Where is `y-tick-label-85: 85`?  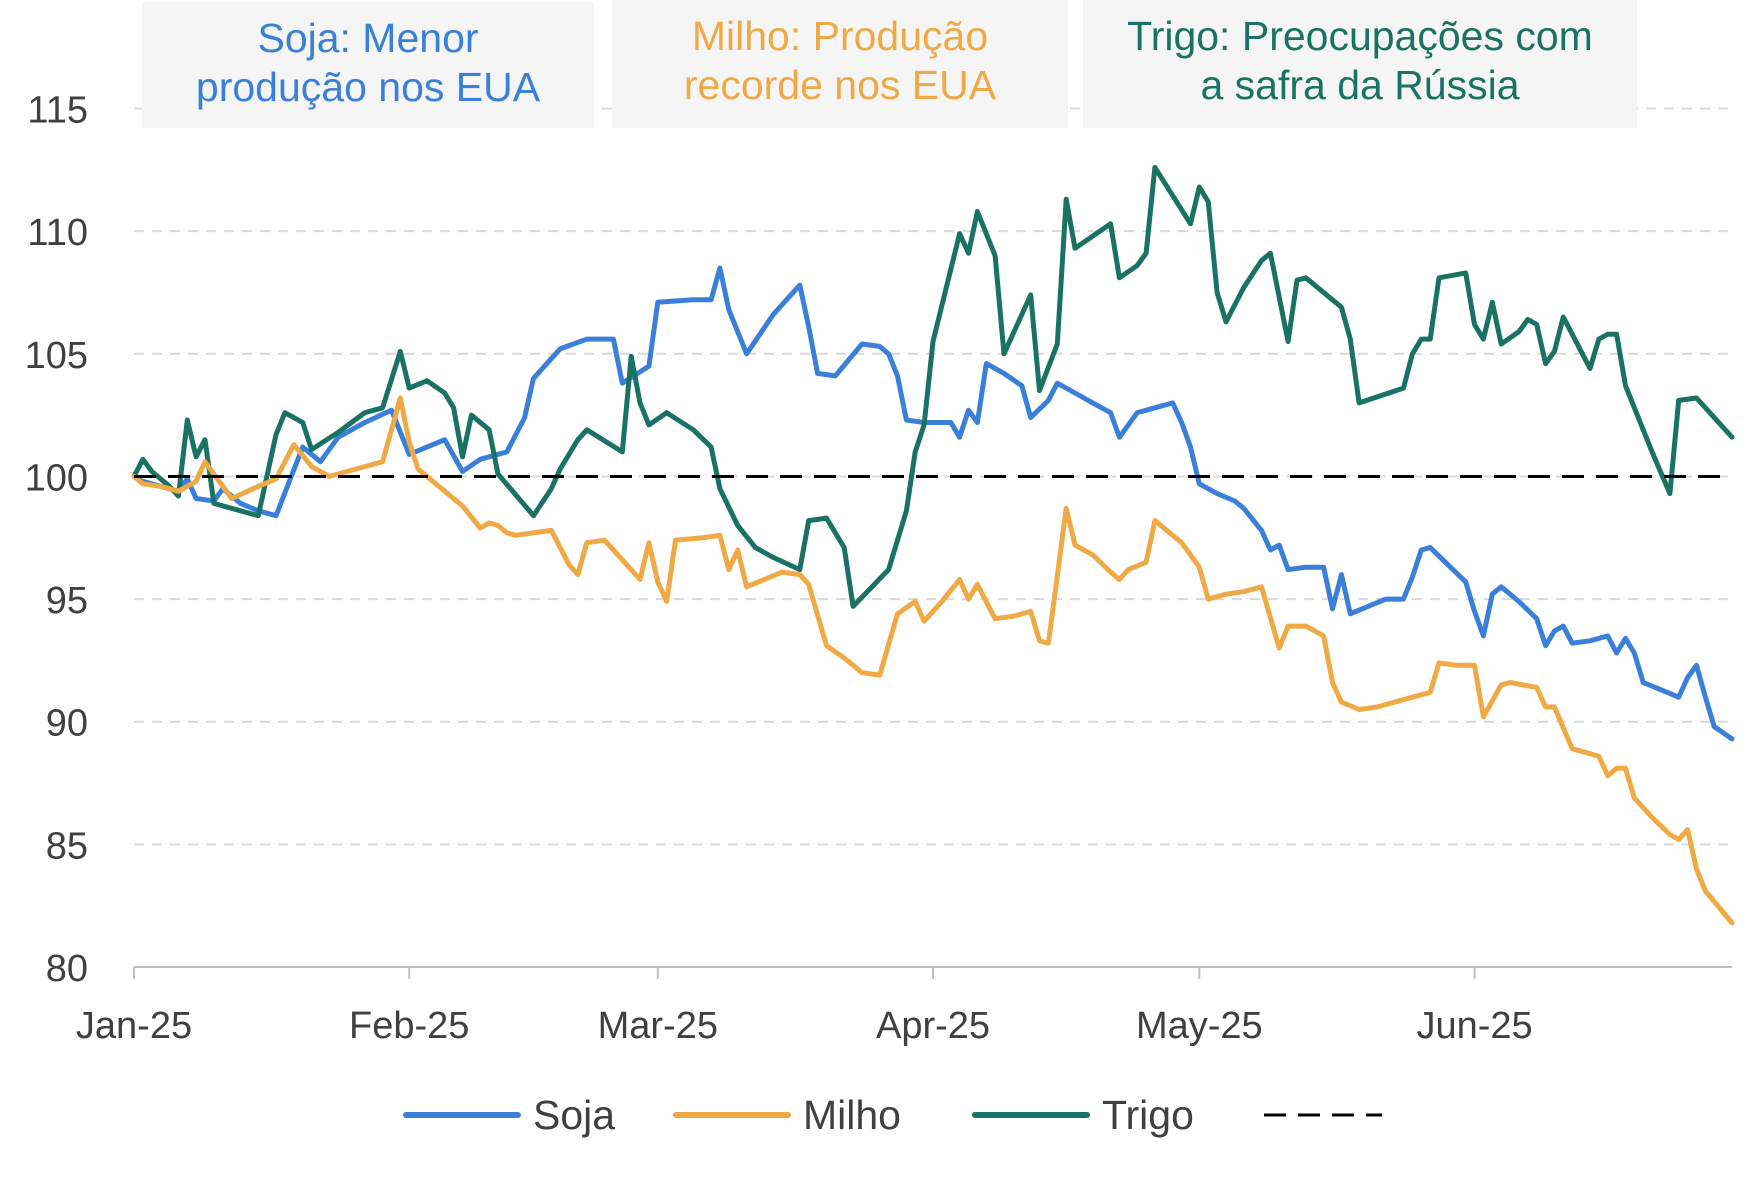
y-tick-label-85: 85 is located at coordinates (67, 846).